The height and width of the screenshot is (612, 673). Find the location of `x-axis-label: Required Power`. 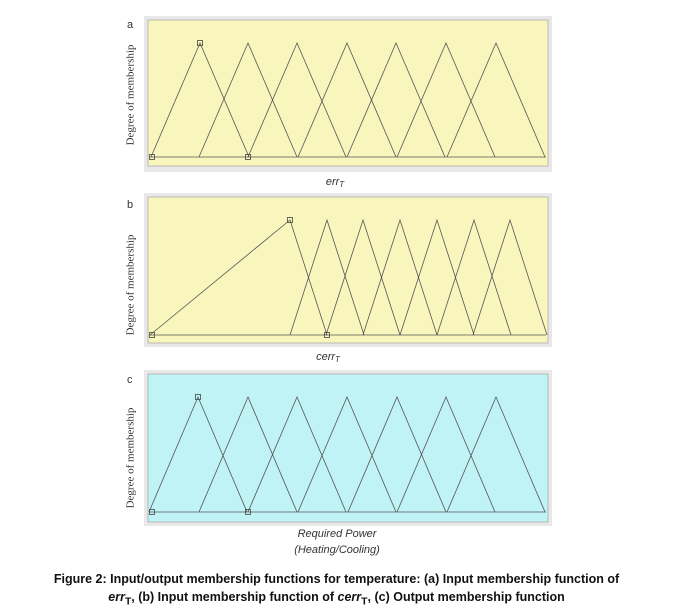

x-axis-label: Required Power is located at coordinates (338, 534).